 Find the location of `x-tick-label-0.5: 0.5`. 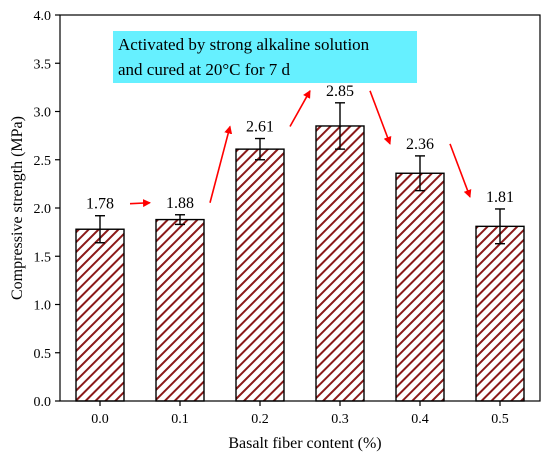

x-tick-label-0.5: 0.5 is located at coordinates (500, 419).